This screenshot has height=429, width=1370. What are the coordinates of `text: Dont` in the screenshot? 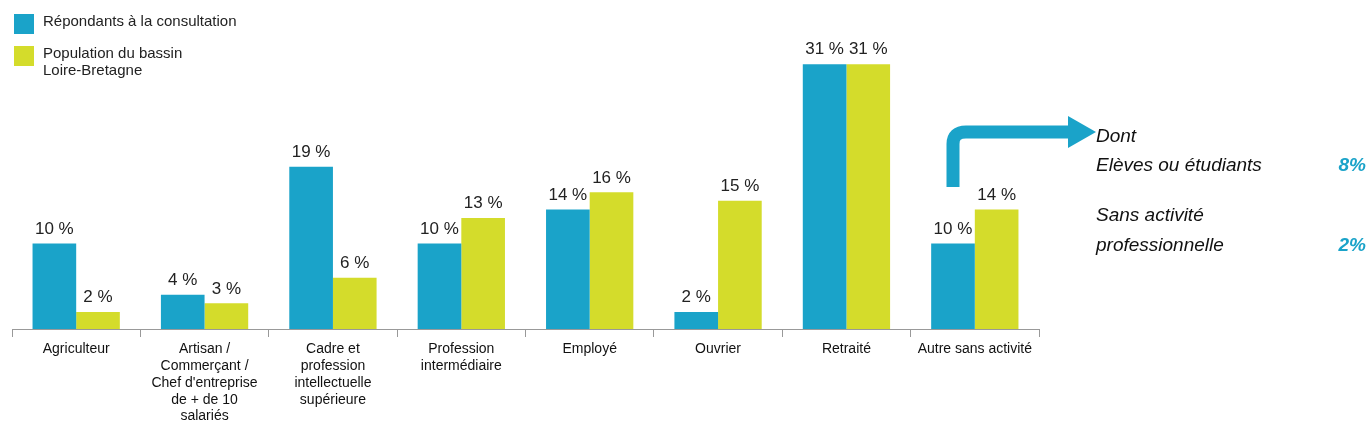 It's located at (1117, 136).